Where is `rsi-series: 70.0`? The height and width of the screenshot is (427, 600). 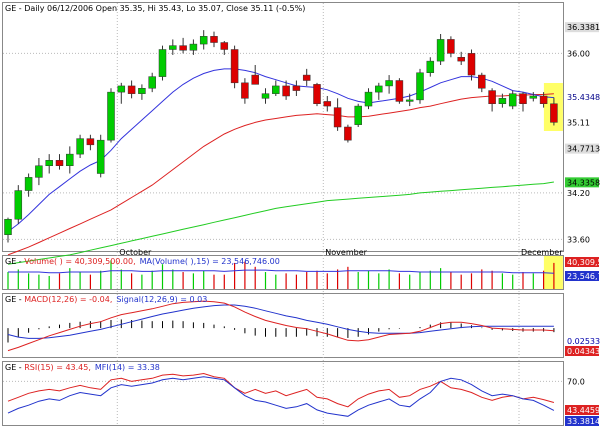 rsi-series: 70.0 is located at coordinates (294, 394).